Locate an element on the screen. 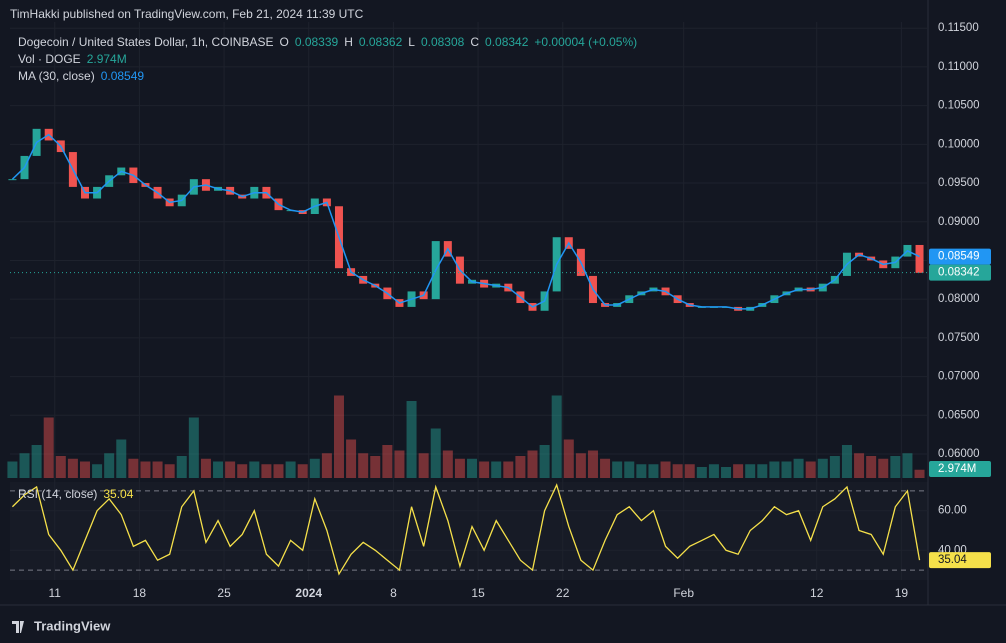  y-tick-label: 0.07500 is located at coordinates (959, 338).